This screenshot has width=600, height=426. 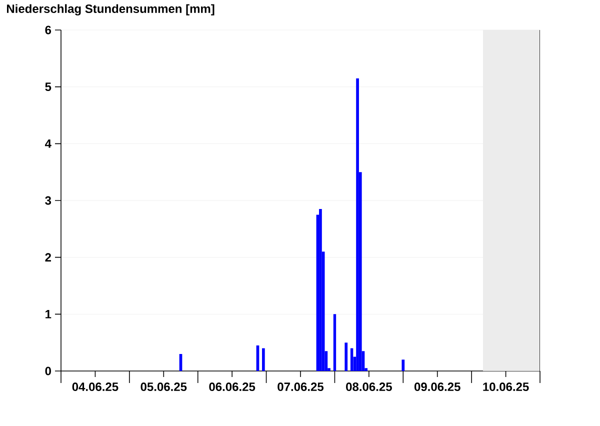 What do you see at coordinates (506, 387) in the screenshot?
I see `x-tick-label: 10.06.25` at bounding box center [506, 387].